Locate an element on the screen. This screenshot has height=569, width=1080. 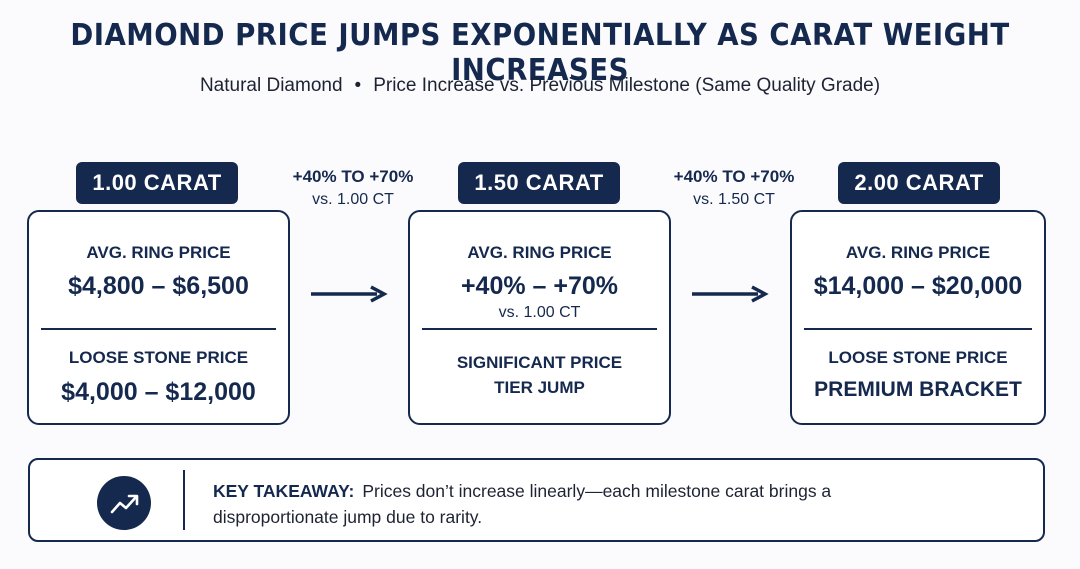
trending-up-icon is located at coordinates (124, 503).